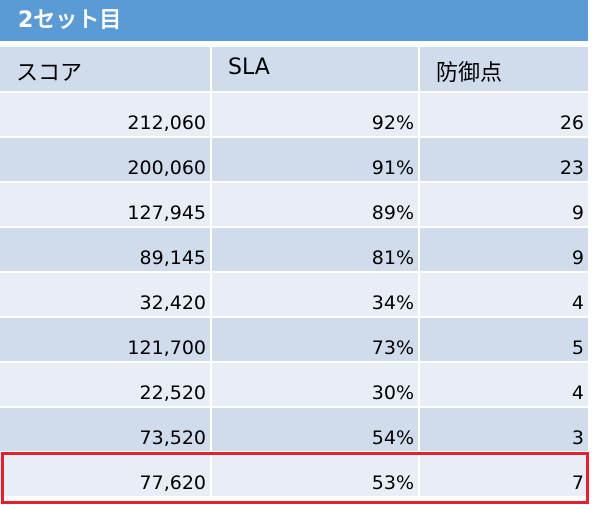  I want to click on table-row: 32,420 34% 4, so click(294, 295).